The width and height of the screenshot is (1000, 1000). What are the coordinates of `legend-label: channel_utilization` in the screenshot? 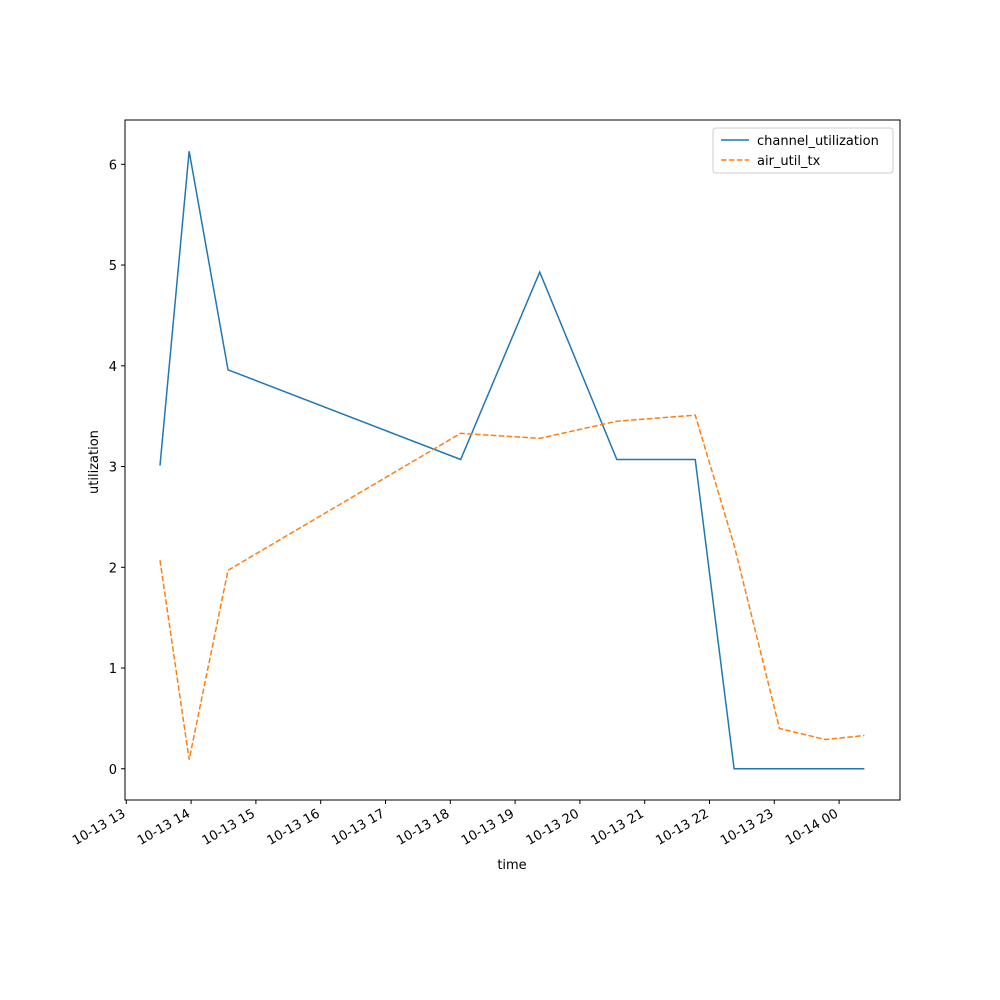 It's located at (818, 141).